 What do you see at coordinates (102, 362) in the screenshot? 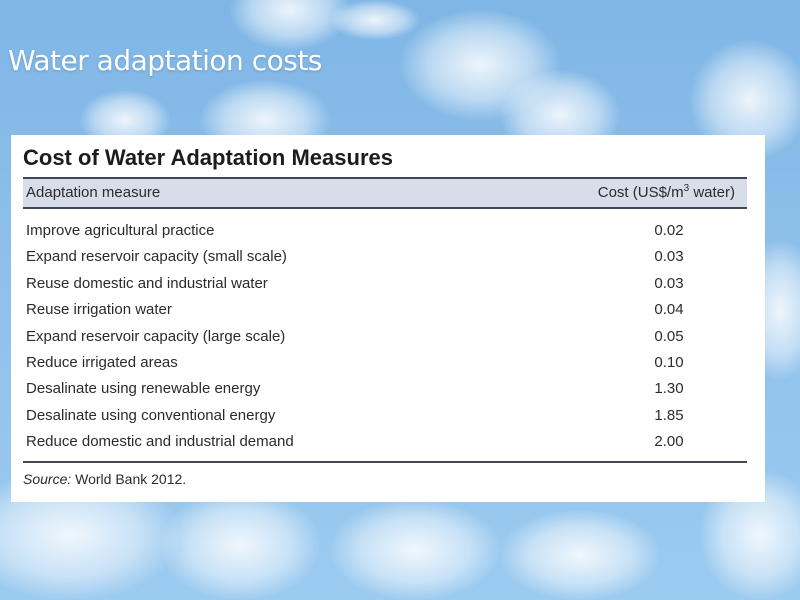
I see `measure-cell: Reduce irrigated areas` at bounding box center [102, 362].